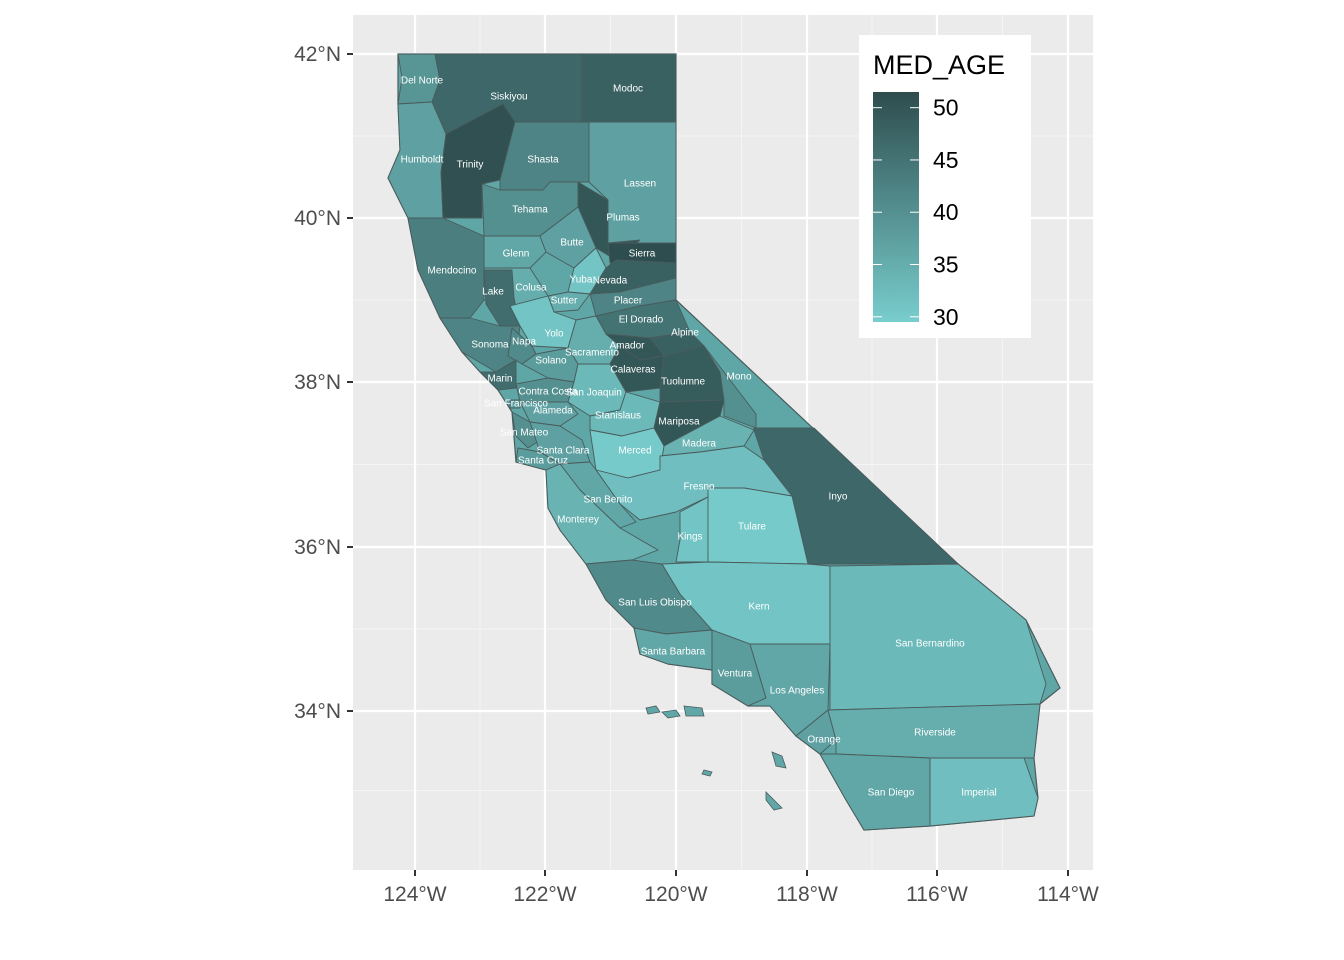  I want to click on county-label-mendocino: Mendocino, so click(452, 271).